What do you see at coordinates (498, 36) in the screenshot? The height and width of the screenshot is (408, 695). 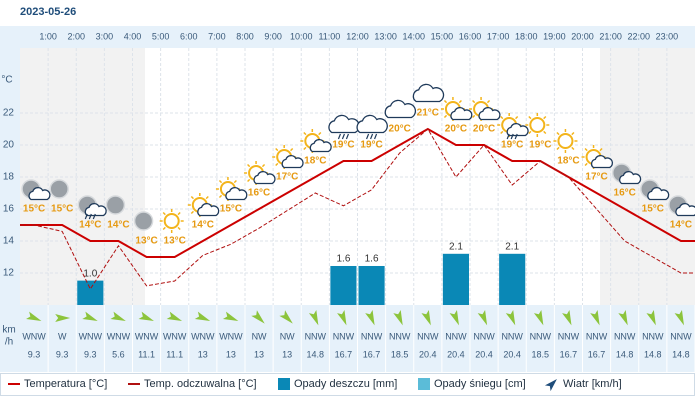 I see `hour-label: 17:00` at bounding box center [498, 36].